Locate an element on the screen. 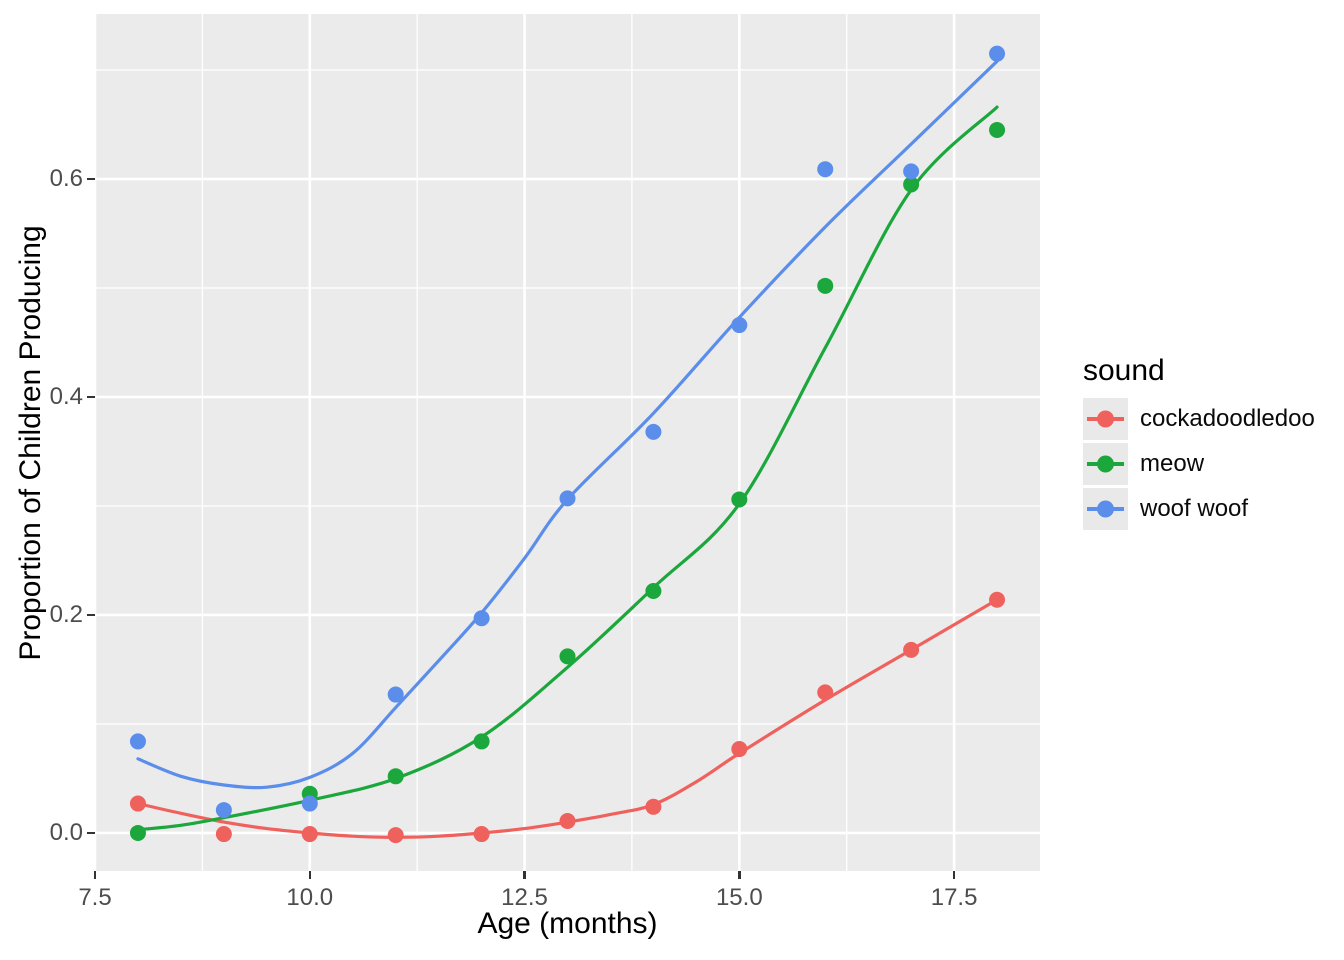 This screenshot has width=1344, height=960. y-tick-label: 0.0 is located at coordinates (66, 832).